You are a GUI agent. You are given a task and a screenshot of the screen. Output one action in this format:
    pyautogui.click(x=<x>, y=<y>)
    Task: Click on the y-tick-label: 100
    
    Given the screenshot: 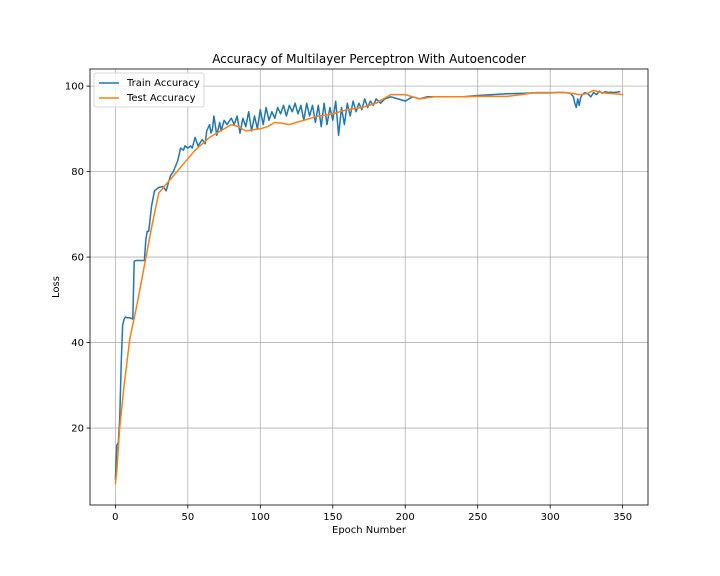 What is the action you would take?
    pyautogui.click(x=74, y=87)
    